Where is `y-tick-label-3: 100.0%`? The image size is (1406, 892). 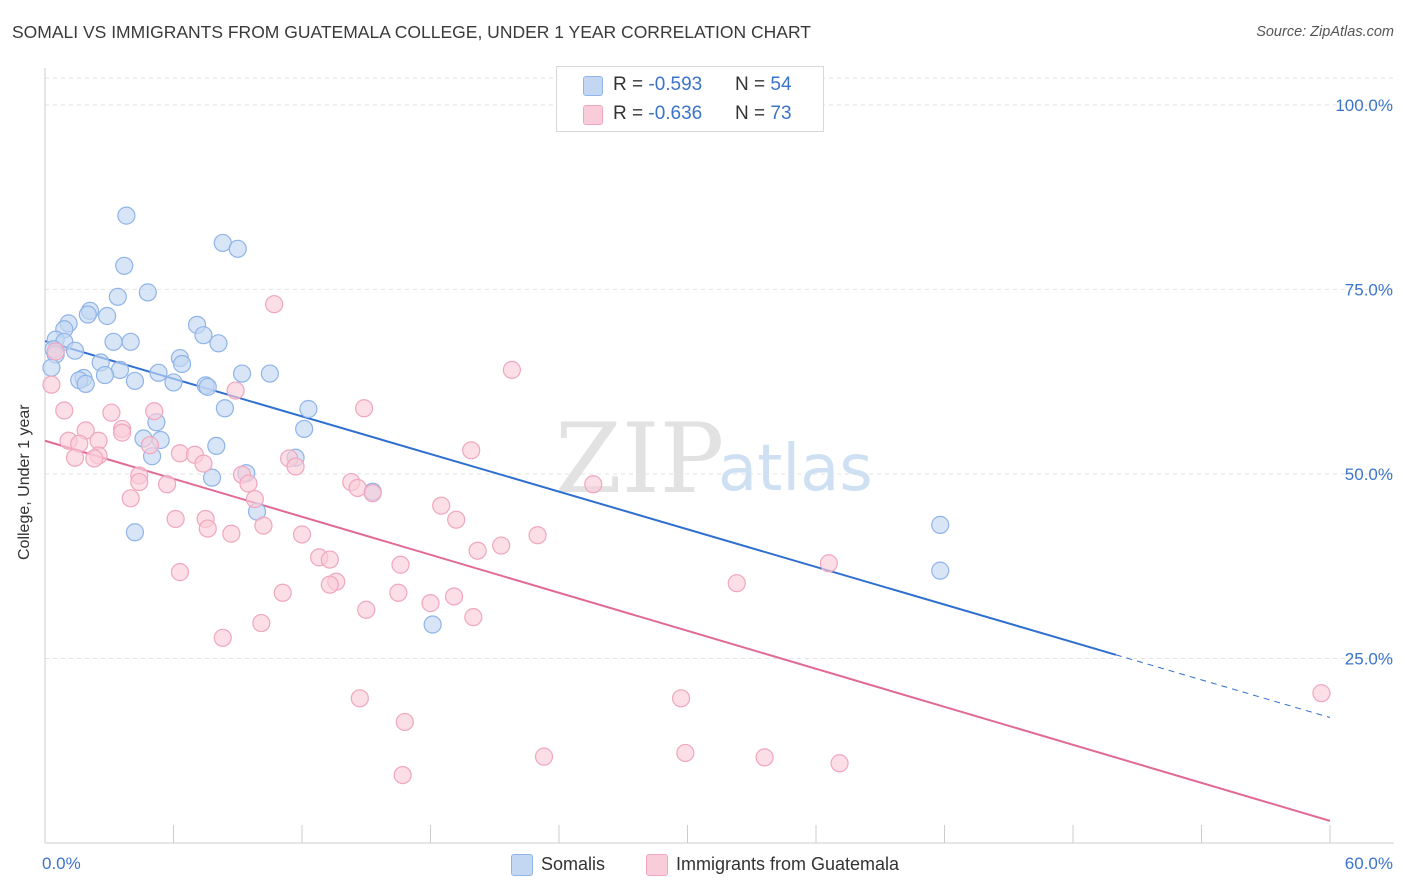
y-tick-label-3: 100.0% is located at coordinates (1364, 105).